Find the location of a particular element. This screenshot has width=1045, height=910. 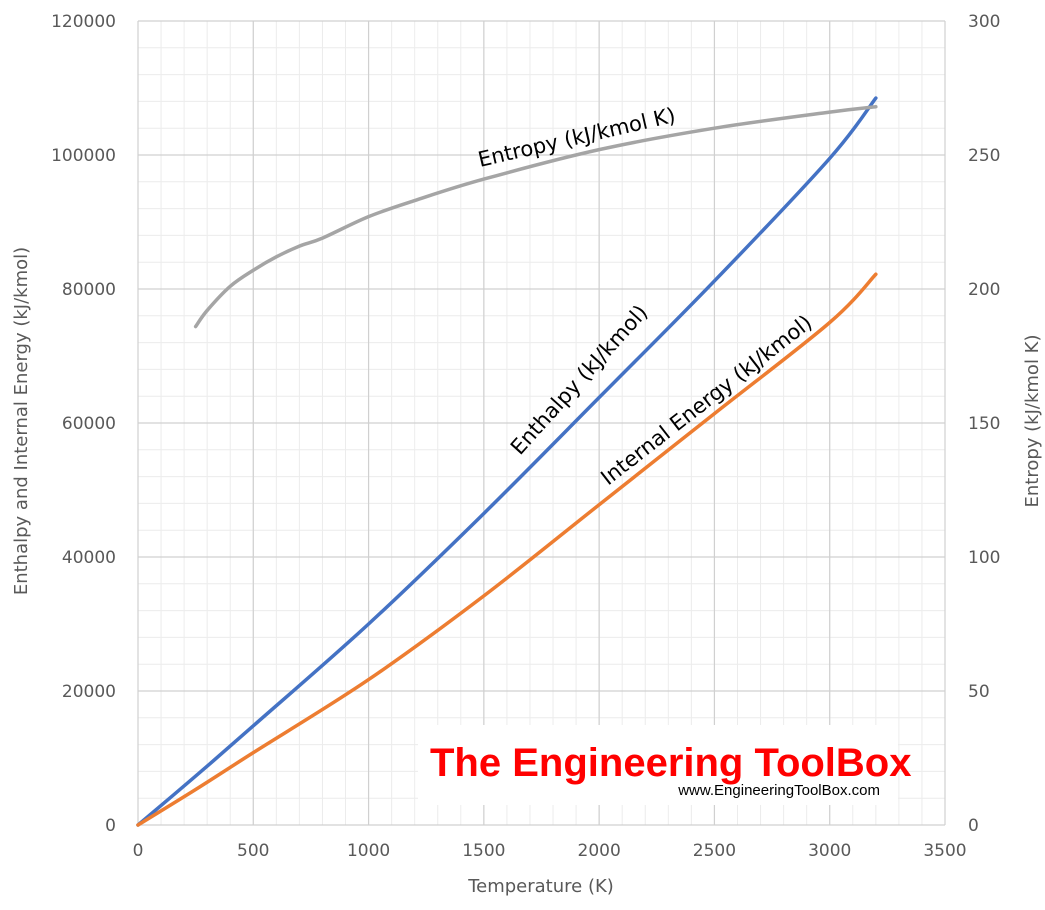

y-tick-label: 40000 is located at coordinates (89, 558).